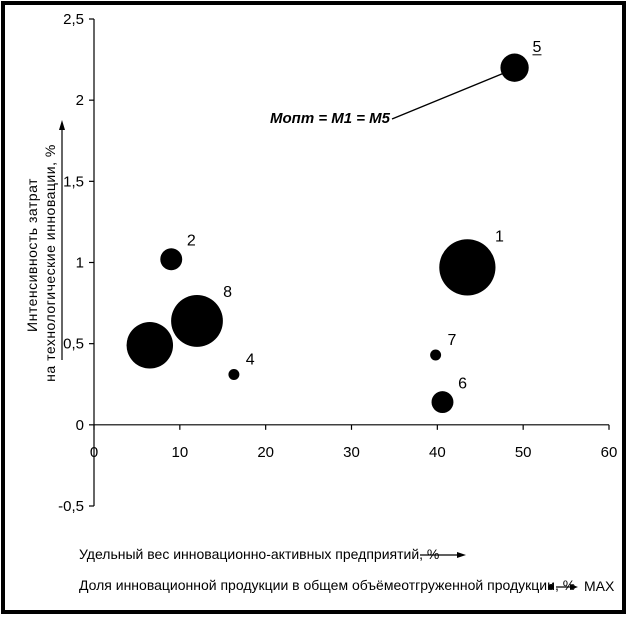 Image resolution: width=627 pixels, height=620 pixels. Describe the element at coordinates (73, 181) in the screenshot. I see `y-tick-label: 1,5` at that location.